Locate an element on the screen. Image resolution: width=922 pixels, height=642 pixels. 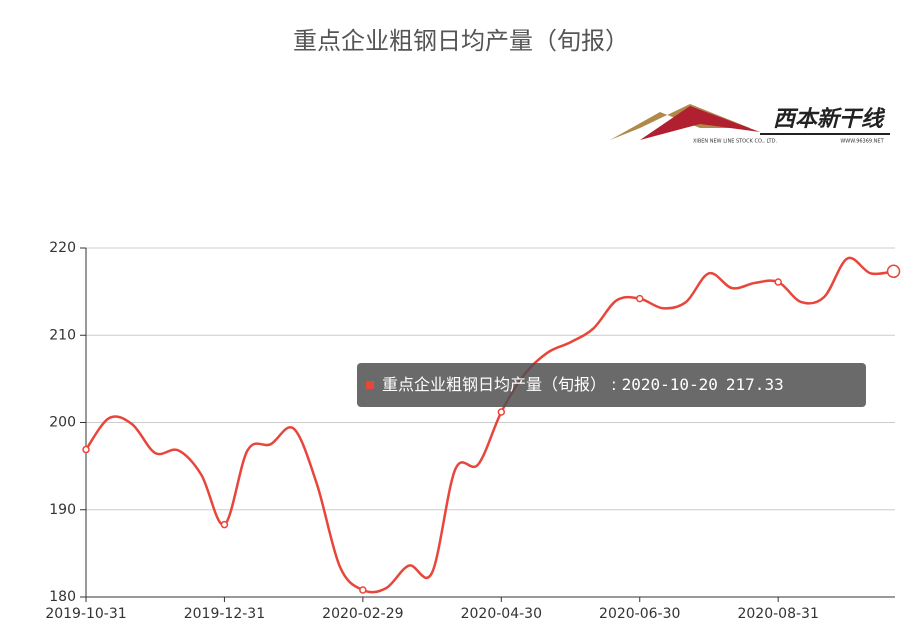
chart-title: 重点企业粗钢日均产量（旬报） is located at coordinates (461, 41).